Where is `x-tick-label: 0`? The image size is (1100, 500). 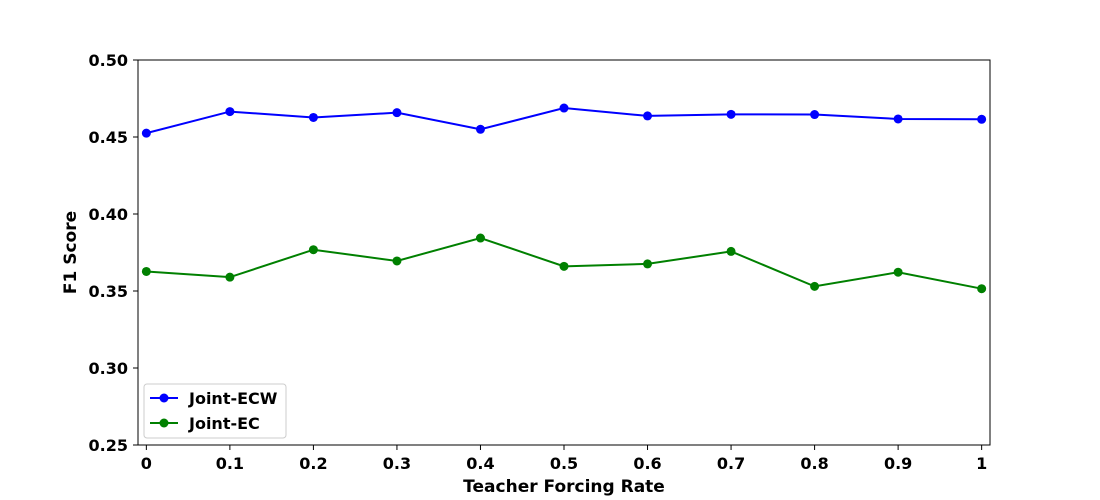 x-tick-label: 0 is located at coordinates (146, 463).